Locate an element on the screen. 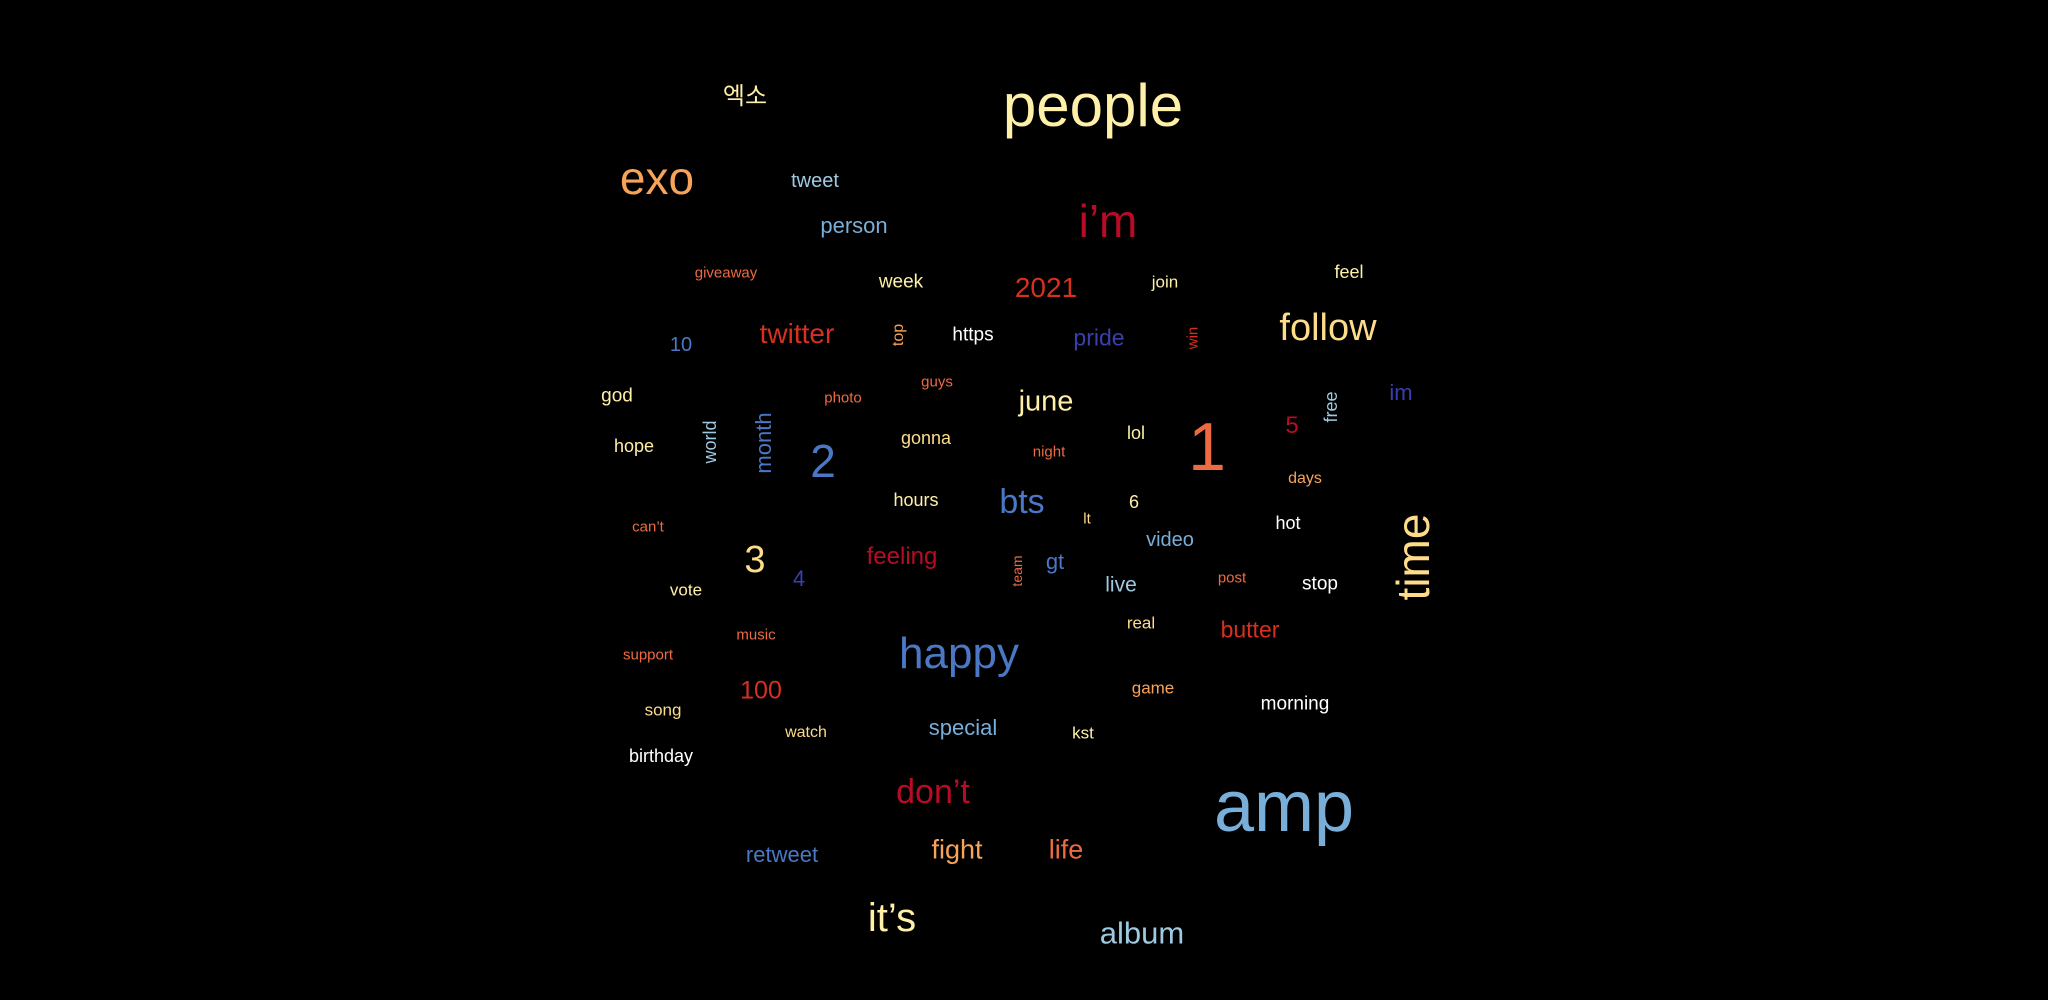 The width and height of the screenshot is (2048, 1000). word-cloud-word: music is located at coordinates (756, 635).